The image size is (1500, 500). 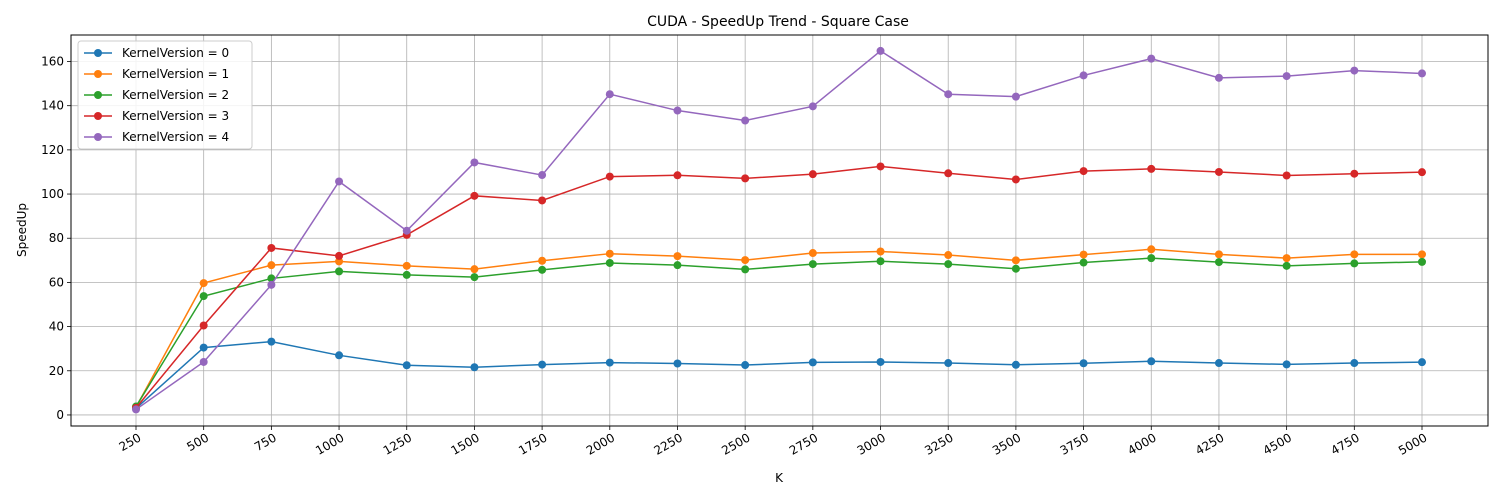 What do you see at coordinates (52, 150) in the screenshot?
I see `y-tick-label: 120` at bounding box center [52, 150].